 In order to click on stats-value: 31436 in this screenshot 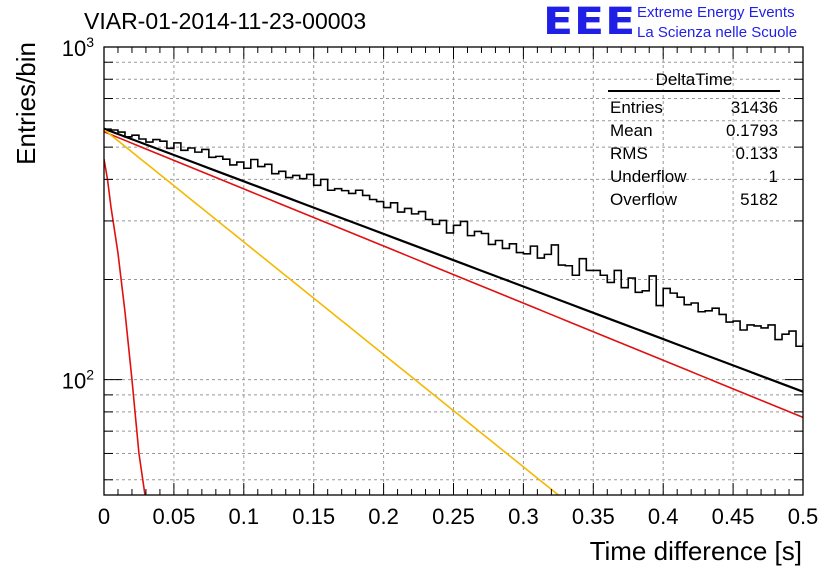, I will do `click(754, 107)`.